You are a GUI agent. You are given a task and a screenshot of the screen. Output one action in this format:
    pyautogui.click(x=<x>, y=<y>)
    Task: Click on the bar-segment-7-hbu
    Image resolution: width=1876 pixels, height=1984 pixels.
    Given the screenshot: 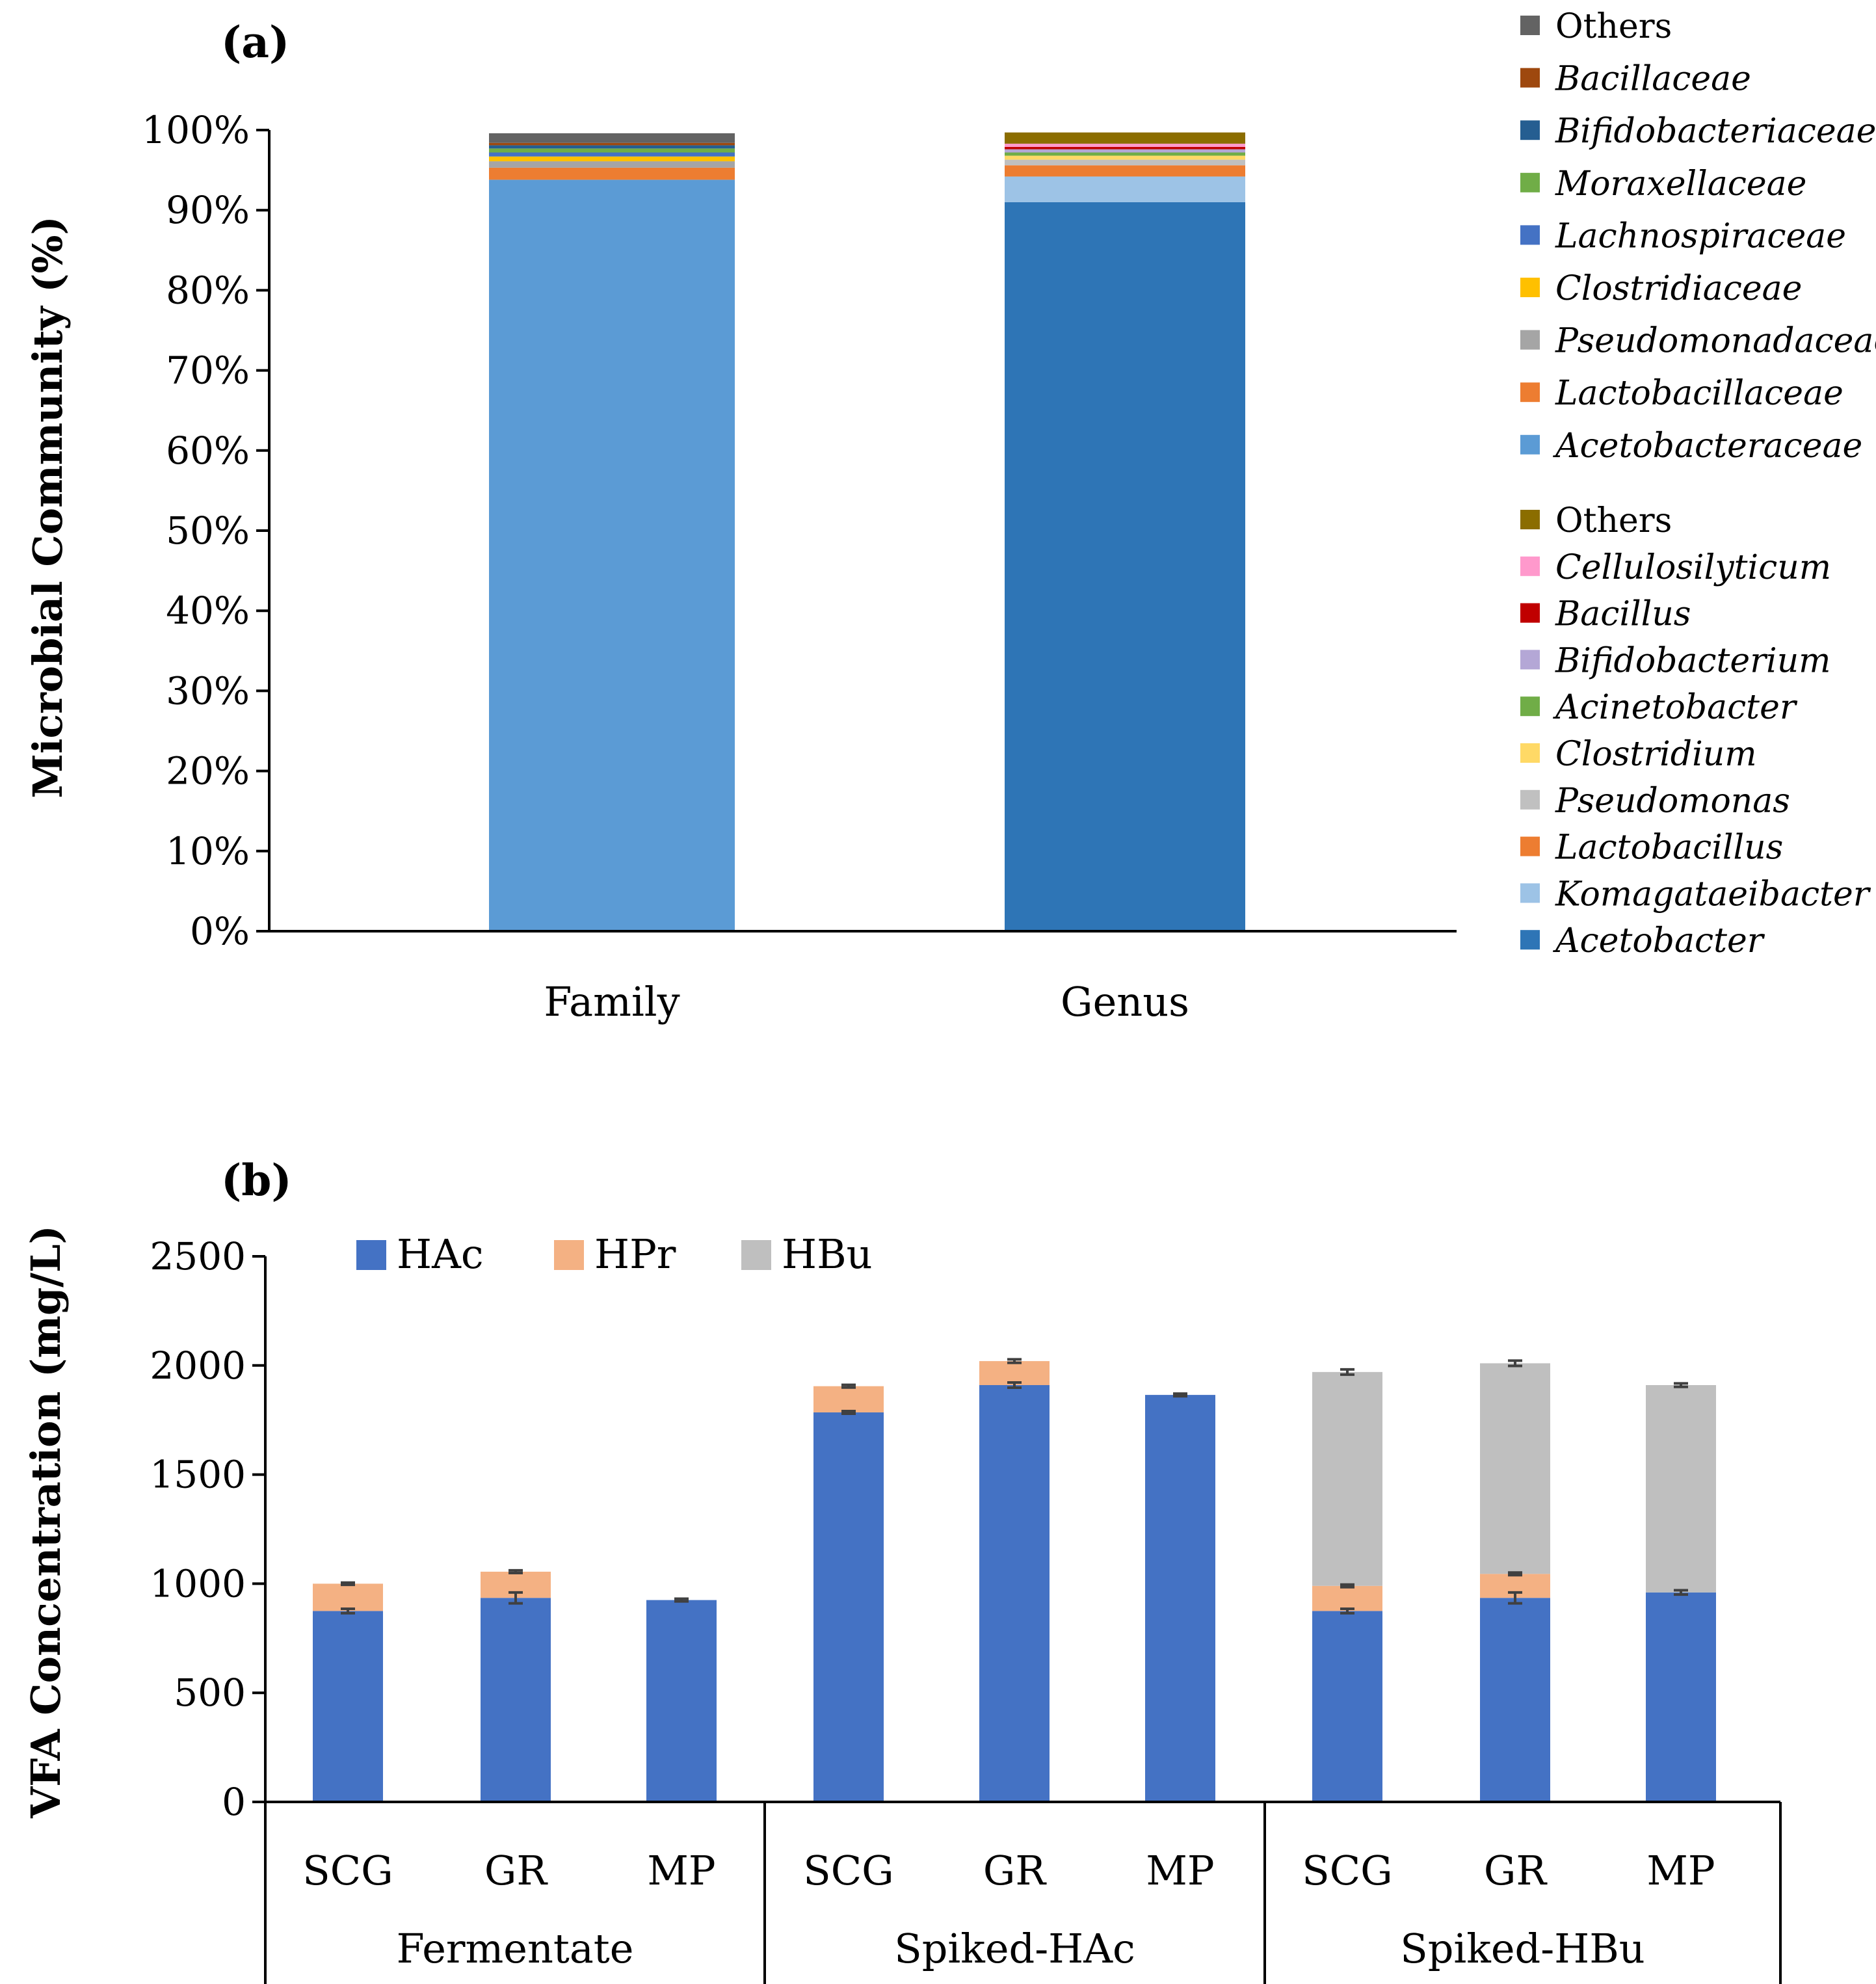 What is the action you would take?
    pyautogui.click(x=1347, y=1478)
    